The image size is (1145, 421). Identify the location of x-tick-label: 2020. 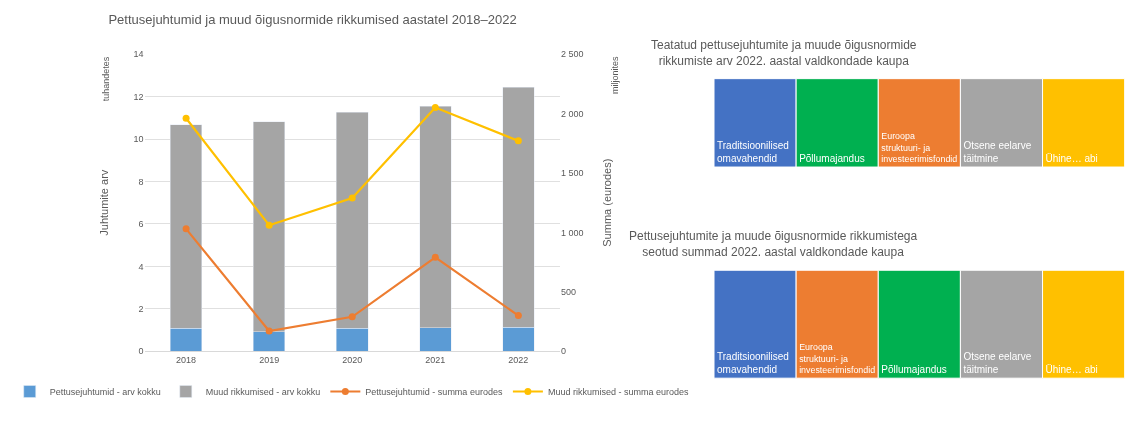
(352, 360).